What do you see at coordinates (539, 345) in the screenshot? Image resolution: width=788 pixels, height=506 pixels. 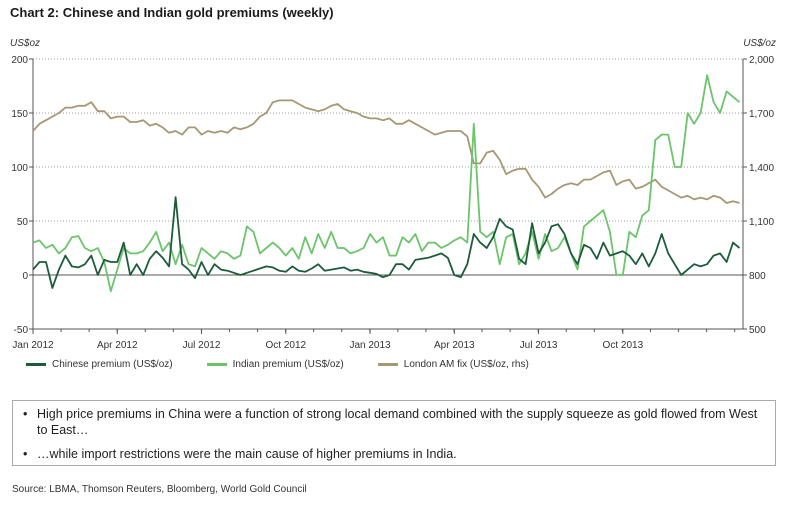 I see `x-tick-label: Jul 2013` at bounding box center [539, 345].